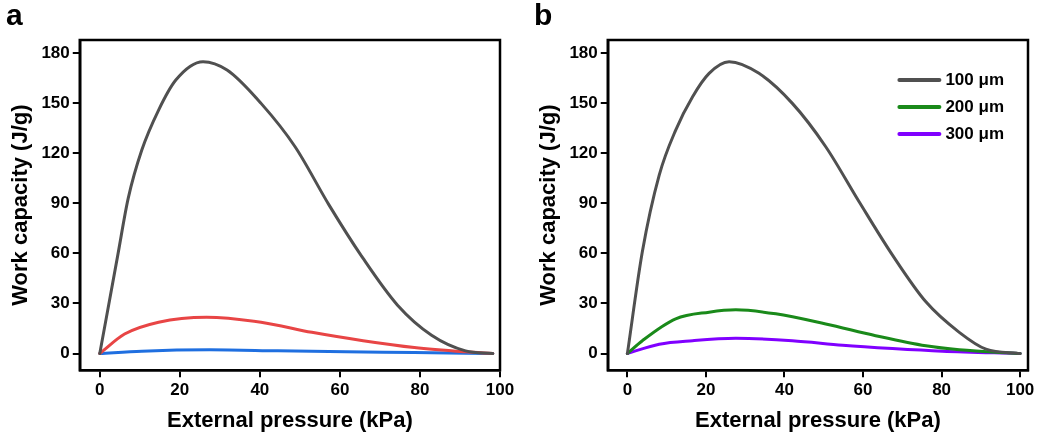 This screenshot has height=442, width=1057. What do you see at coordinates (14, 16) in the screenshot?
I see `text: a` at bounding box center [14, 16].